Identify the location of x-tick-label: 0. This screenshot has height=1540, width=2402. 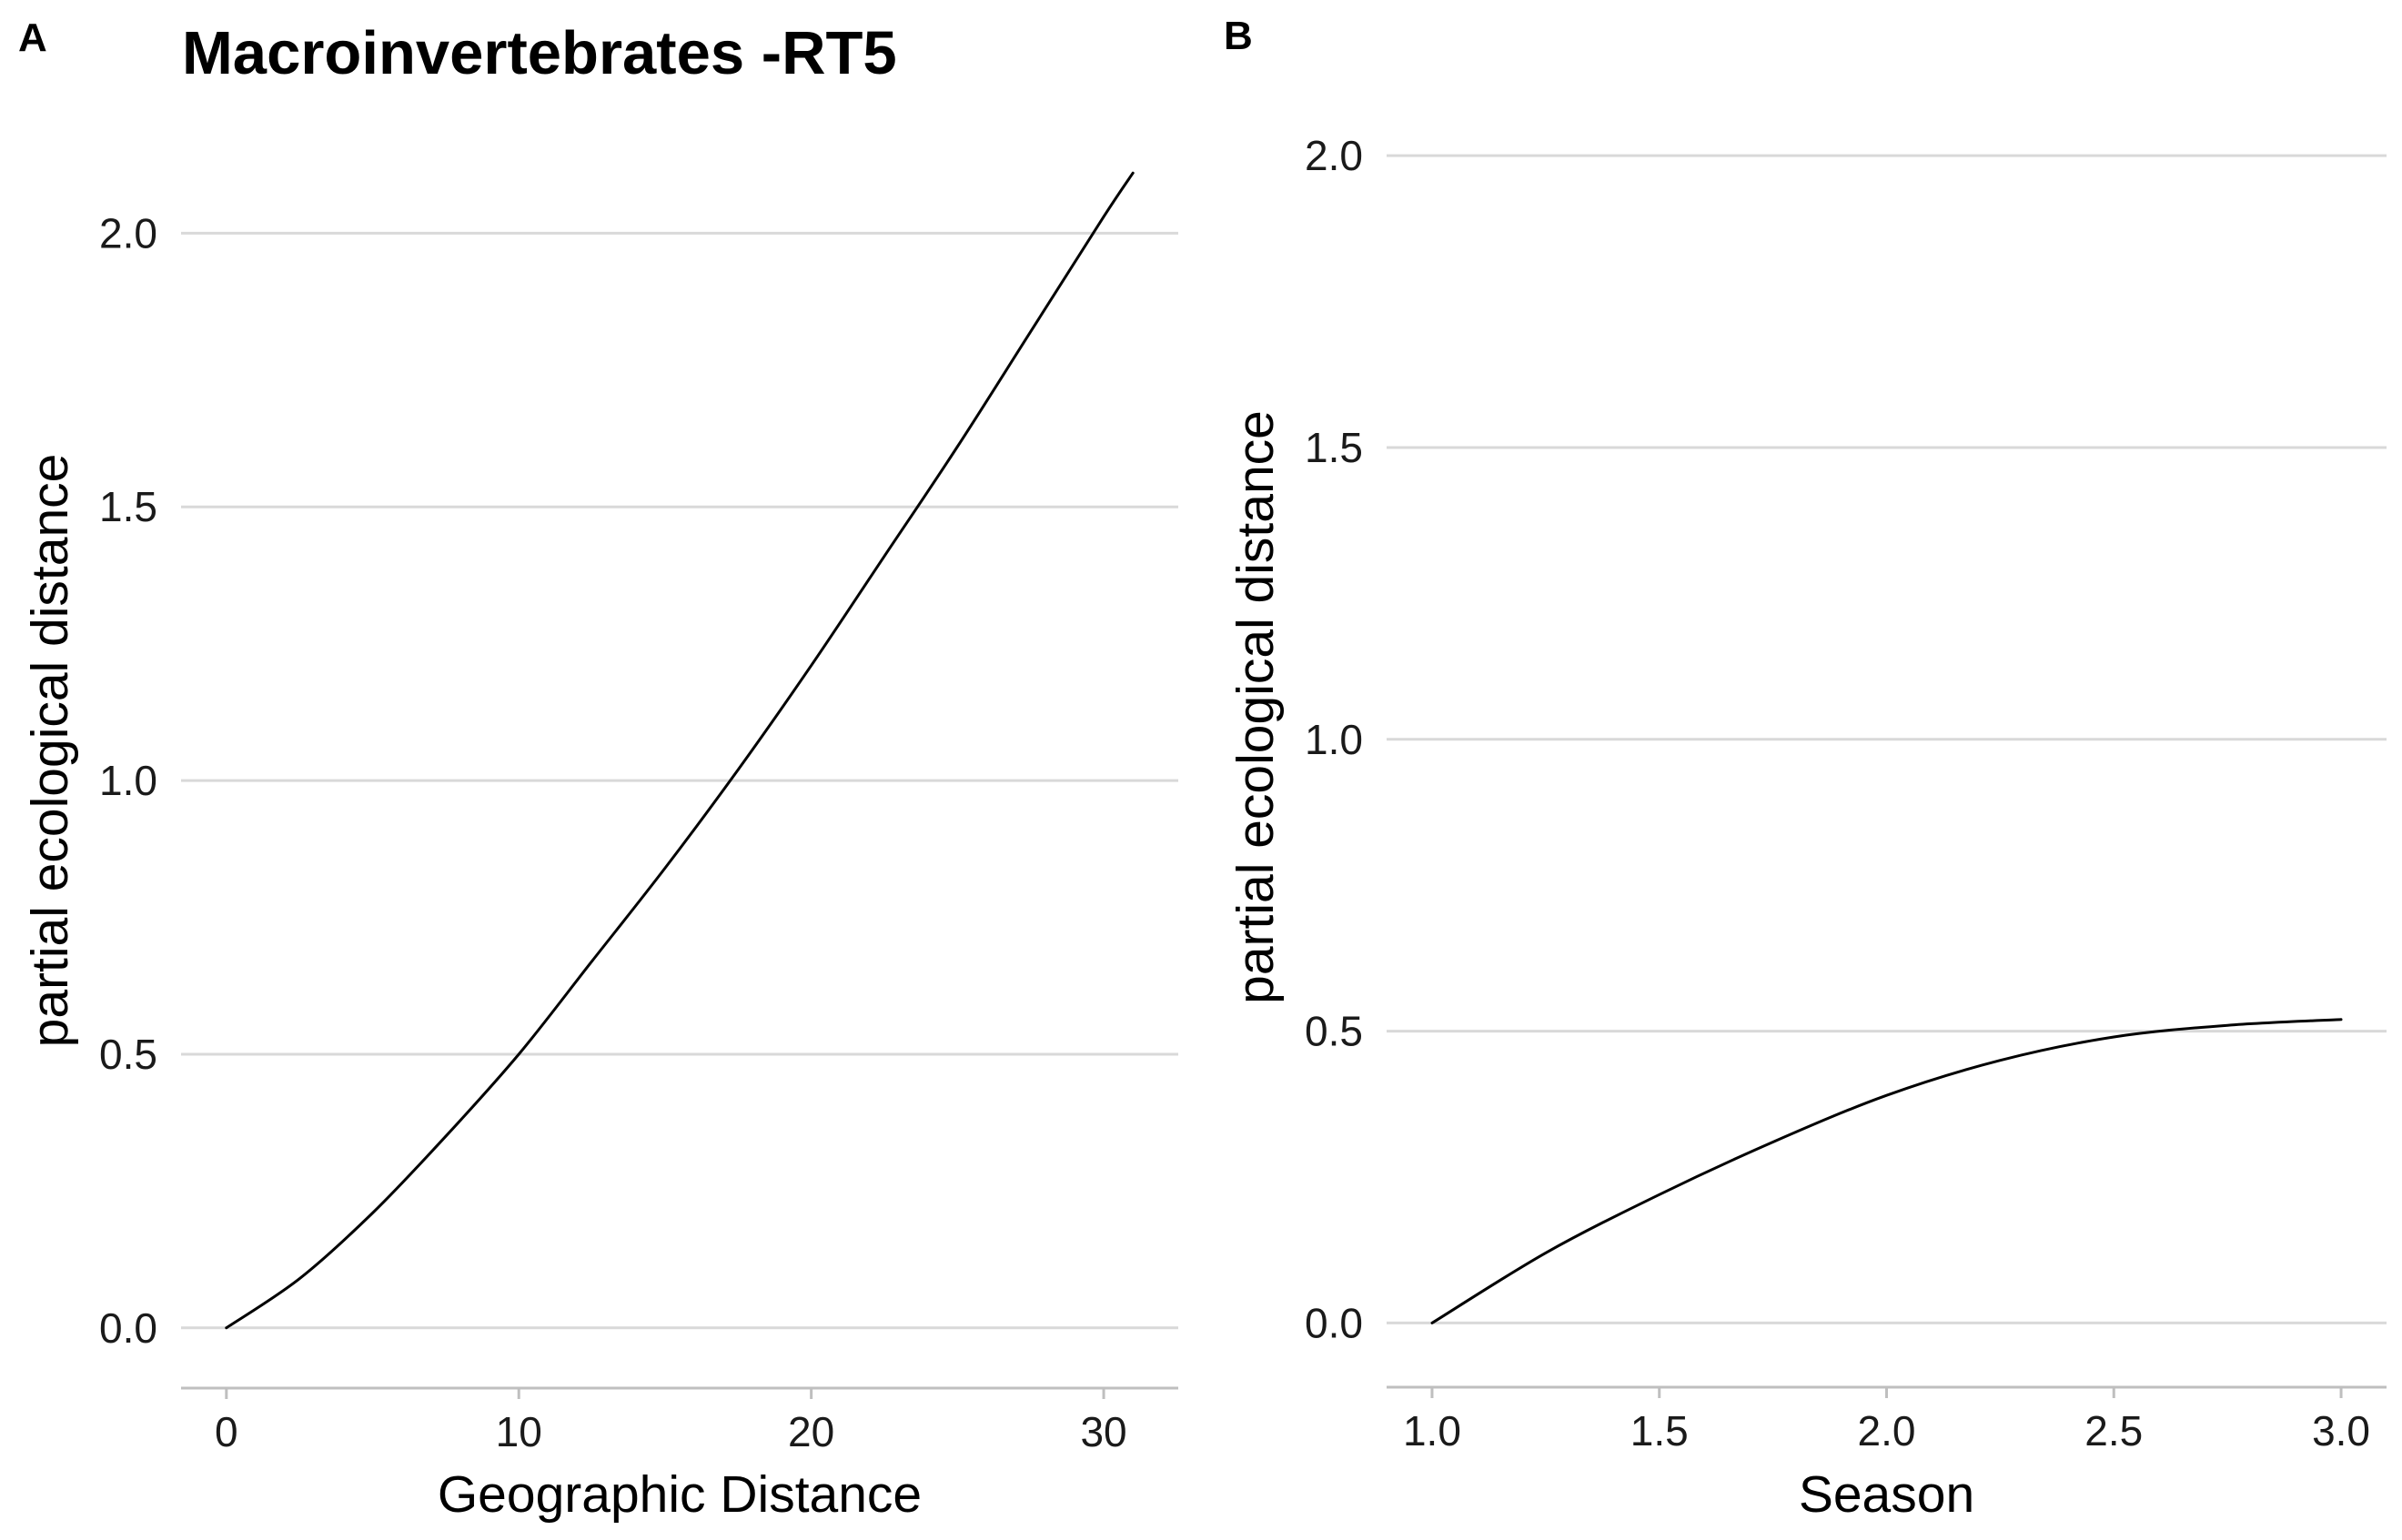
(226, 1431).